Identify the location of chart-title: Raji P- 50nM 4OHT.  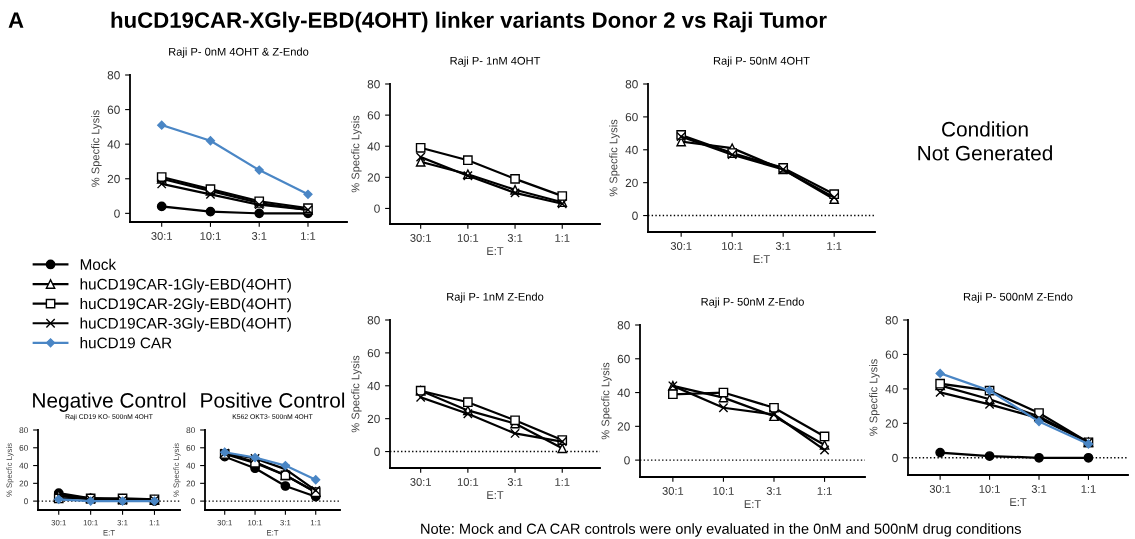
(761, 61).